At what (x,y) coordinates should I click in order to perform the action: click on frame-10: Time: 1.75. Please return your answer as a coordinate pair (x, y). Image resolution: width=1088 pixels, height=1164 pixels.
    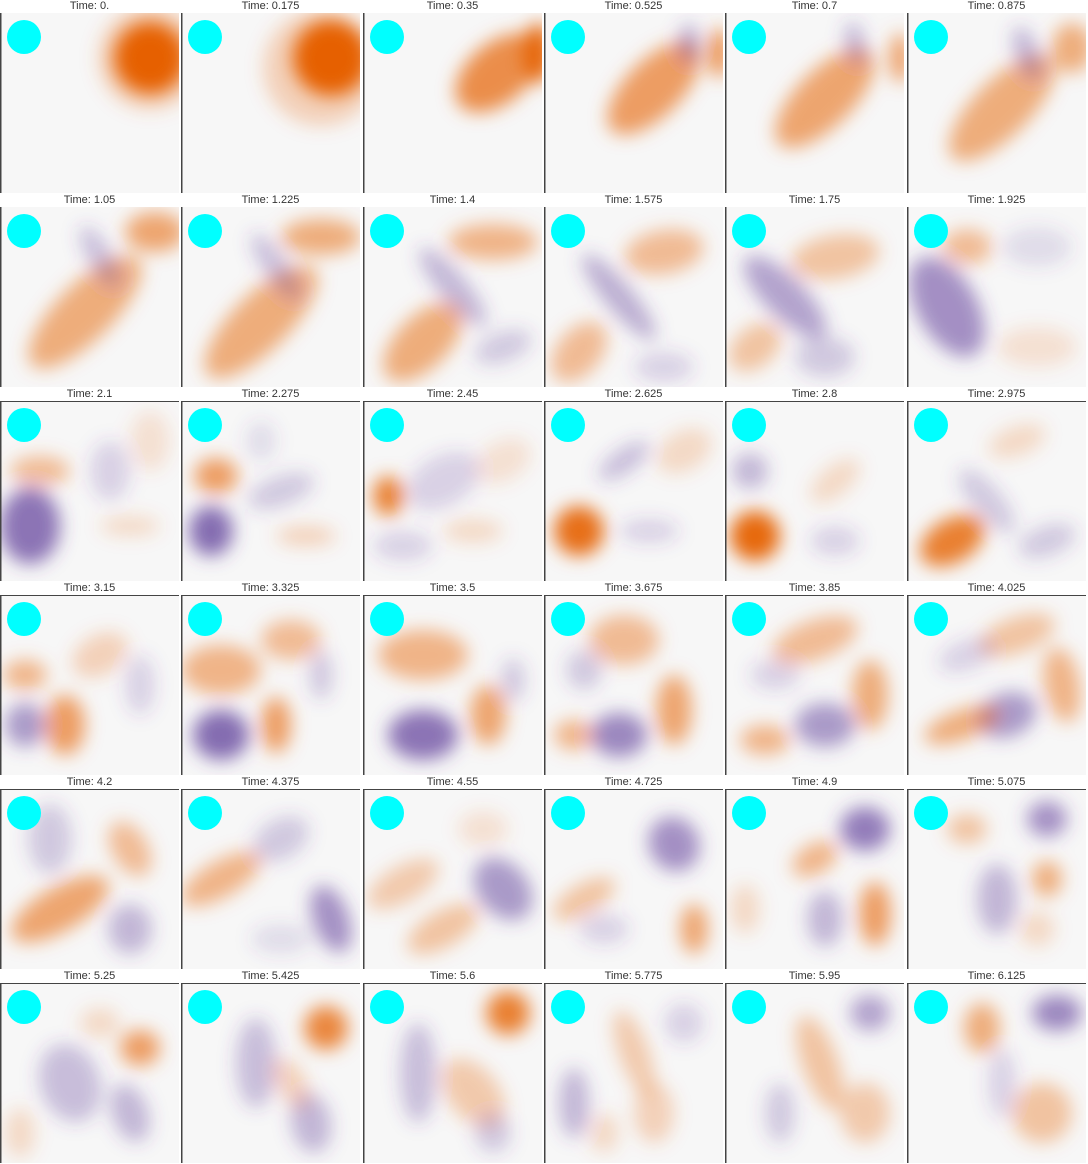
    Looking at the image, I should click on (814, 290).